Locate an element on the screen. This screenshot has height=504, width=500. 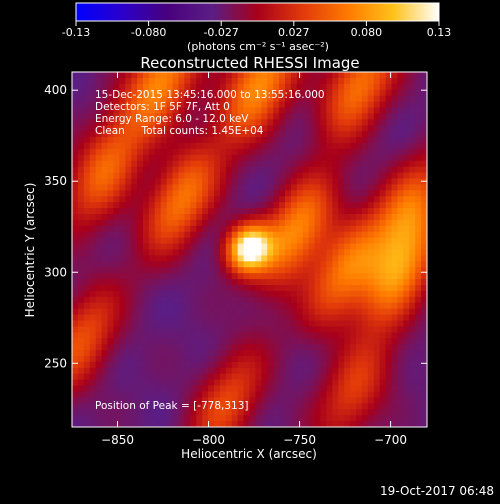
colorbar-tick-label: 0.027 is located at coordinates (294, 32).